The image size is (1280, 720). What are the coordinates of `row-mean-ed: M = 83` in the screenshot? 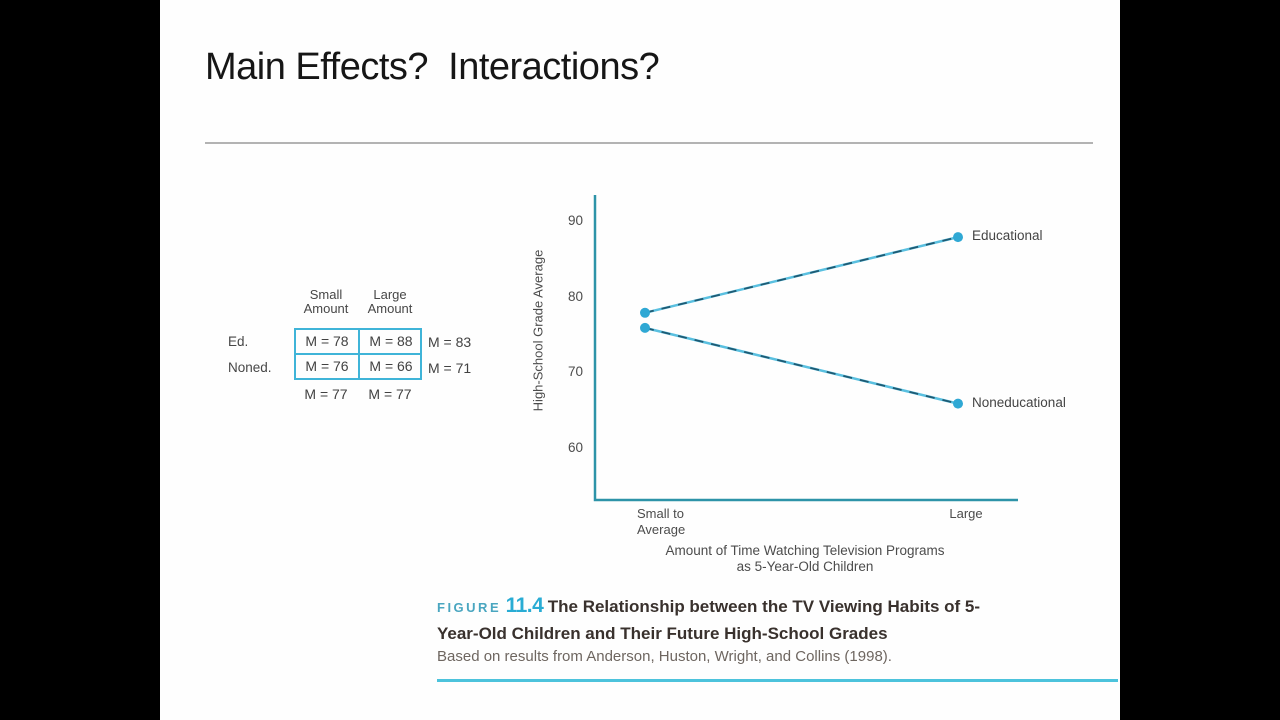 It's located at (450, 342).